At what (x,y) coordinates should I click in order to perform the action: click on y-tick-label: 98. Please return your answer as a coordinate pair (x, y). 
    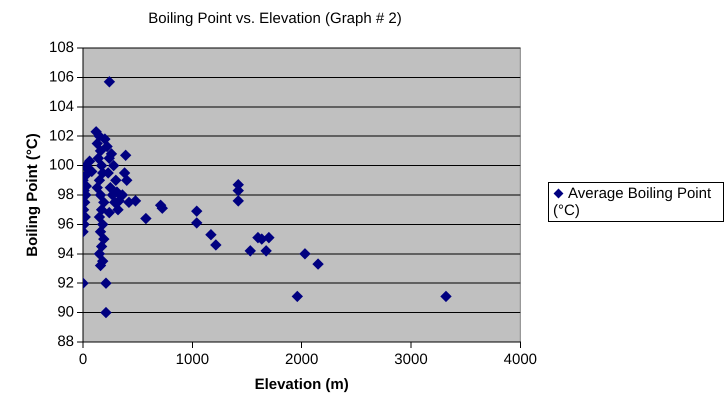
    Looking at the image, I should click on (65, 195).